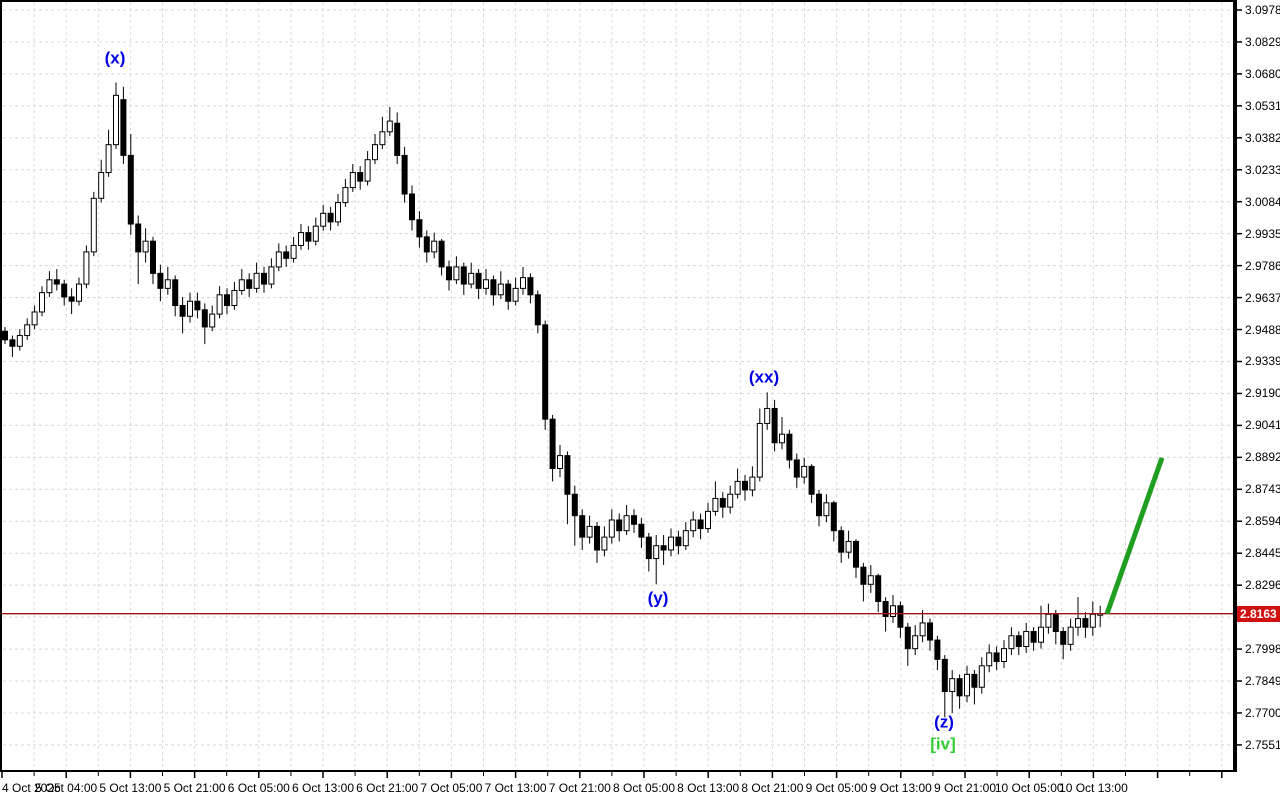 The image size is (1280, 800). Describe the element at coordinates (658, 598) in the screenshot. I see `wave-label-y: (y)` at that location.